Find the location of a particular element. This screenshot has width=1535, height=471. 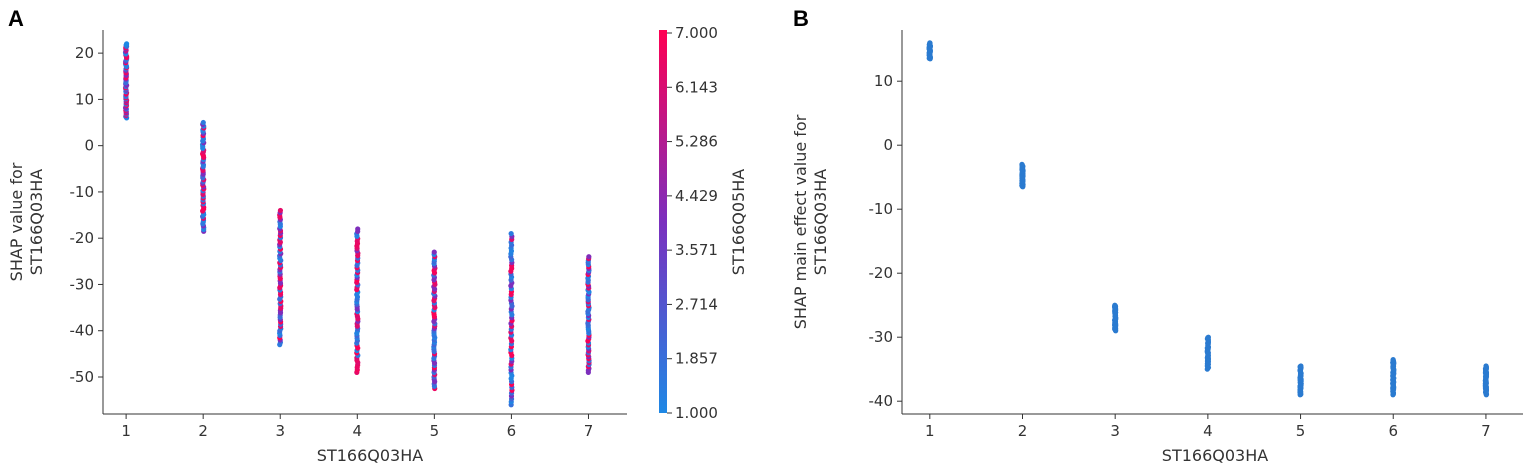

colorbar-tick-label: 2.714 is located at coordinates (696, 304).